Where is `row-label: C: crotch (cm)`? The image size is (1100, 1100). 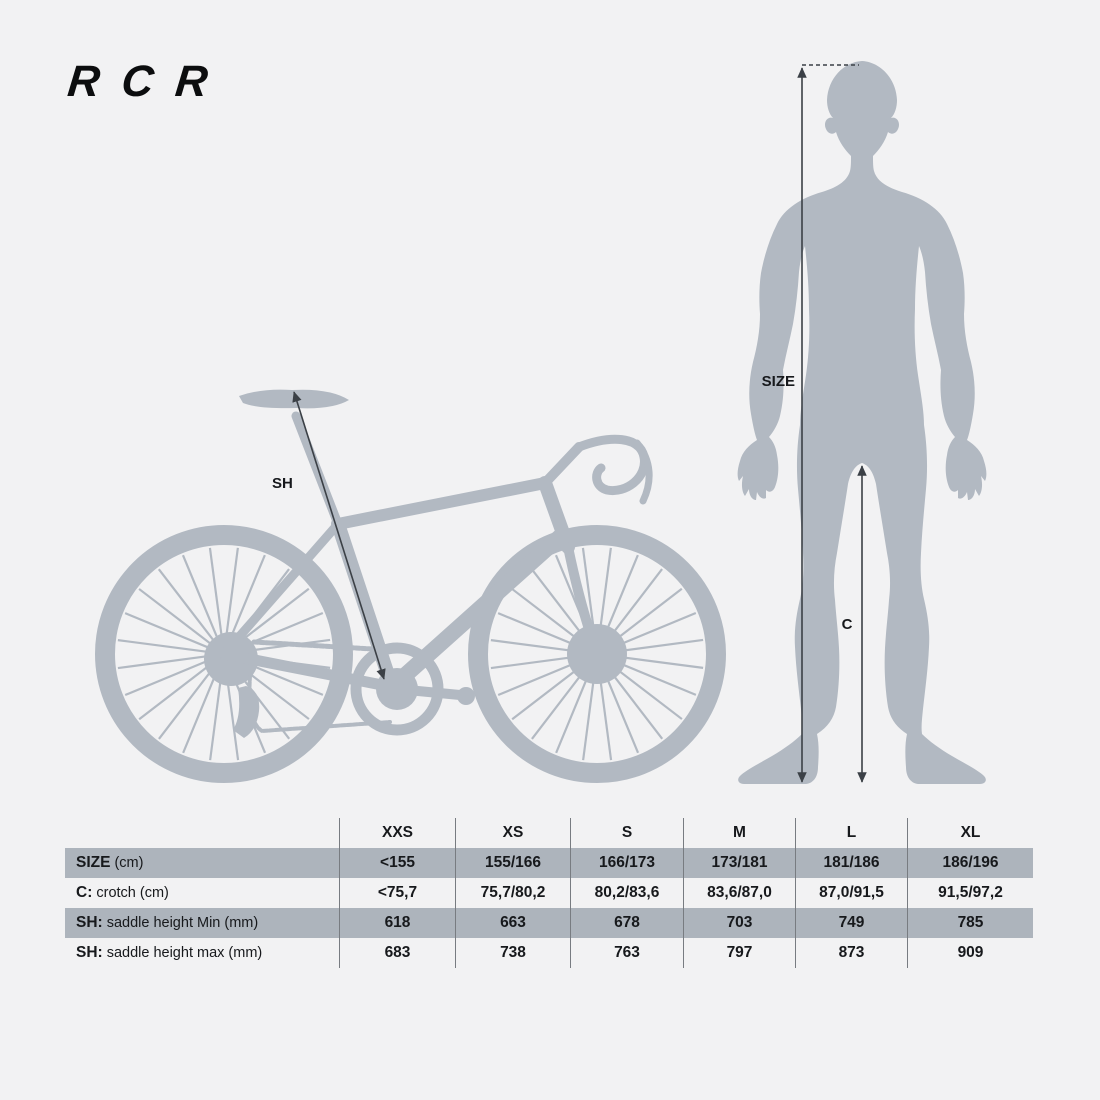 row-label: C: crotch (cm) is located at coordinates (122, 892).